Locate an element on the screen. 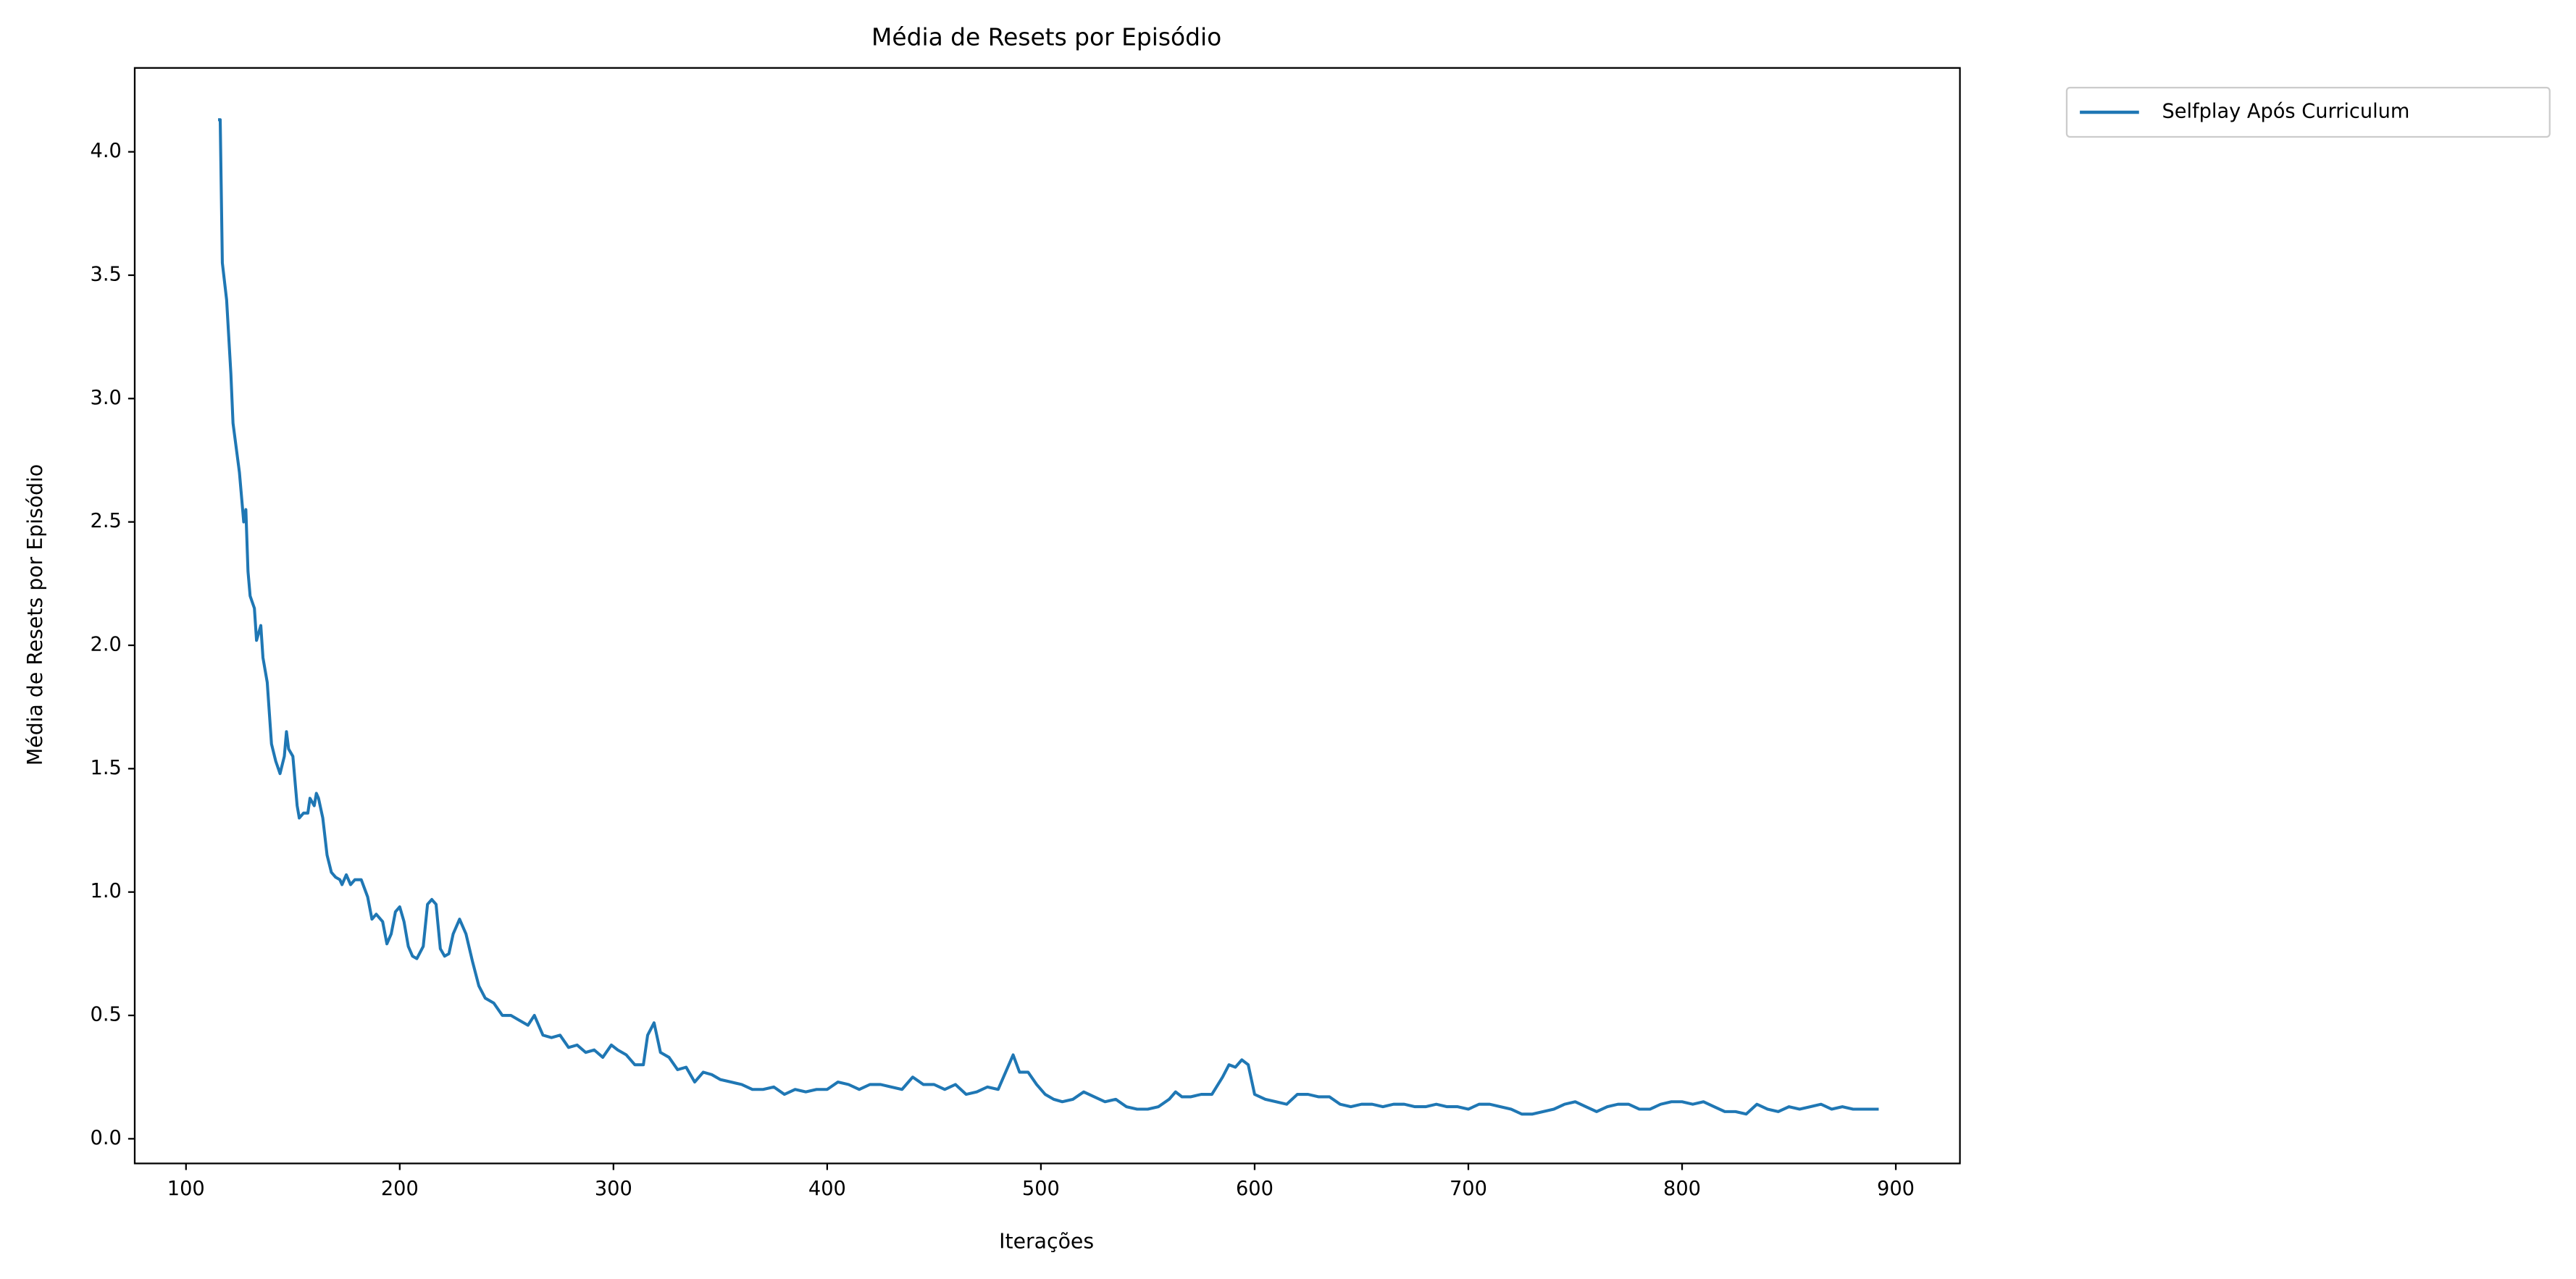 The width and height of the screenshot is (2576, 1279). x-tick-label: 300 is located at coordinates (613, 1189).